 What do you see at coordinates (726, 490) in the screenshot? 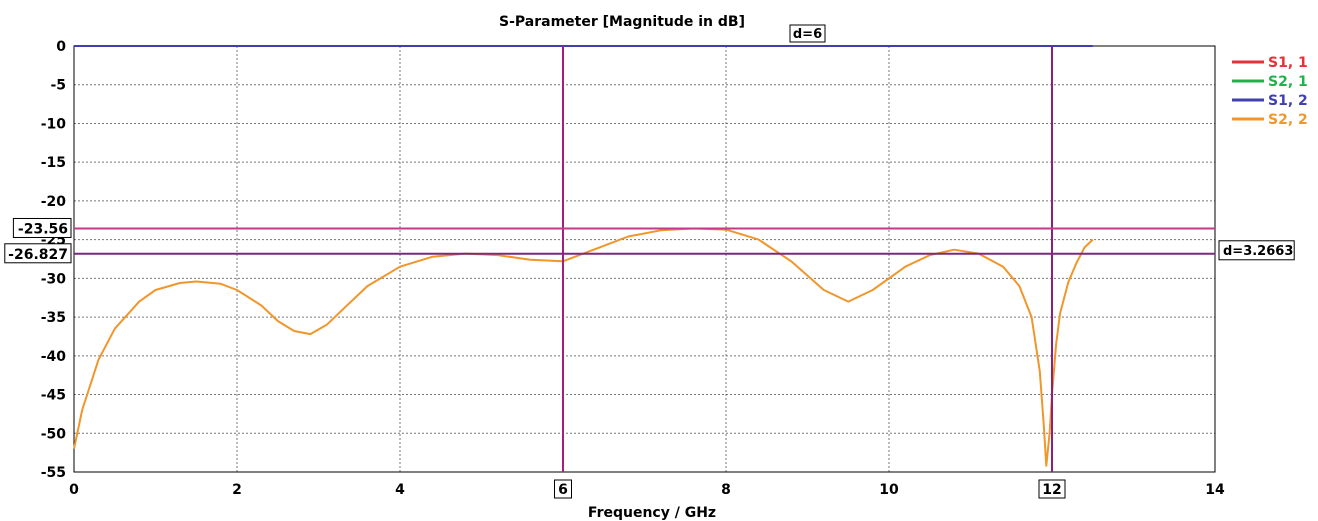
I see `x-tick-label: 8` at bounding box center [726, 490].